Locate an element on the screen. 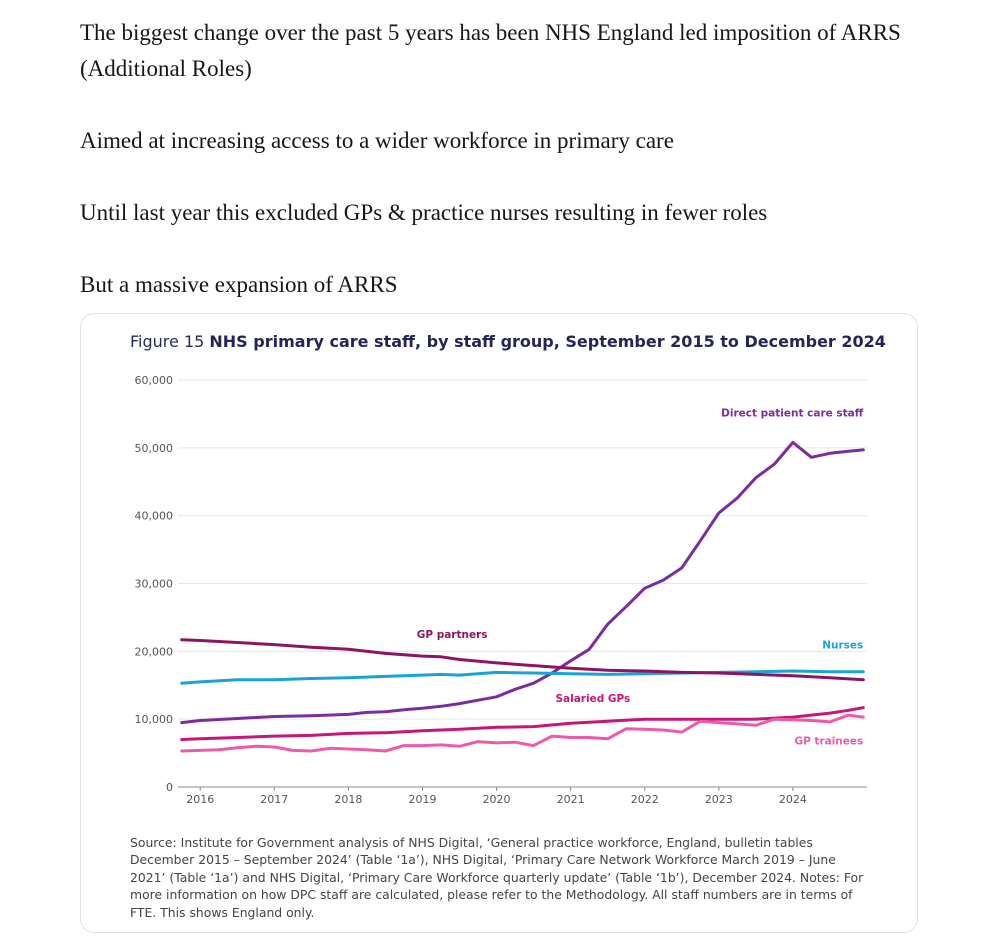 The width and height of the screenshot is (1000, 947). y-tick-label: 0 is located at coordinates (169, 787).